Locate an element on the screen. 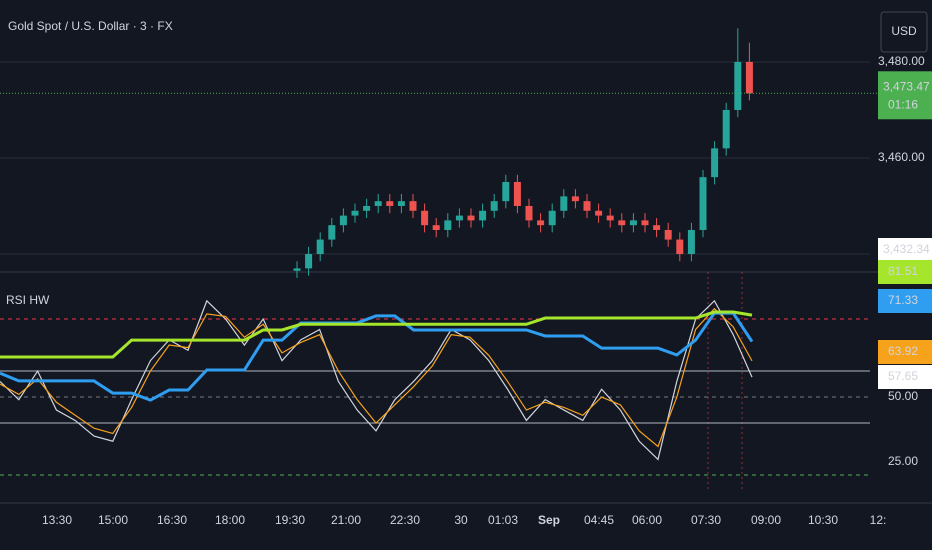 The height and width of the screenshot is (550, 932). time-label: Sep is located at coordinates (549, 520).